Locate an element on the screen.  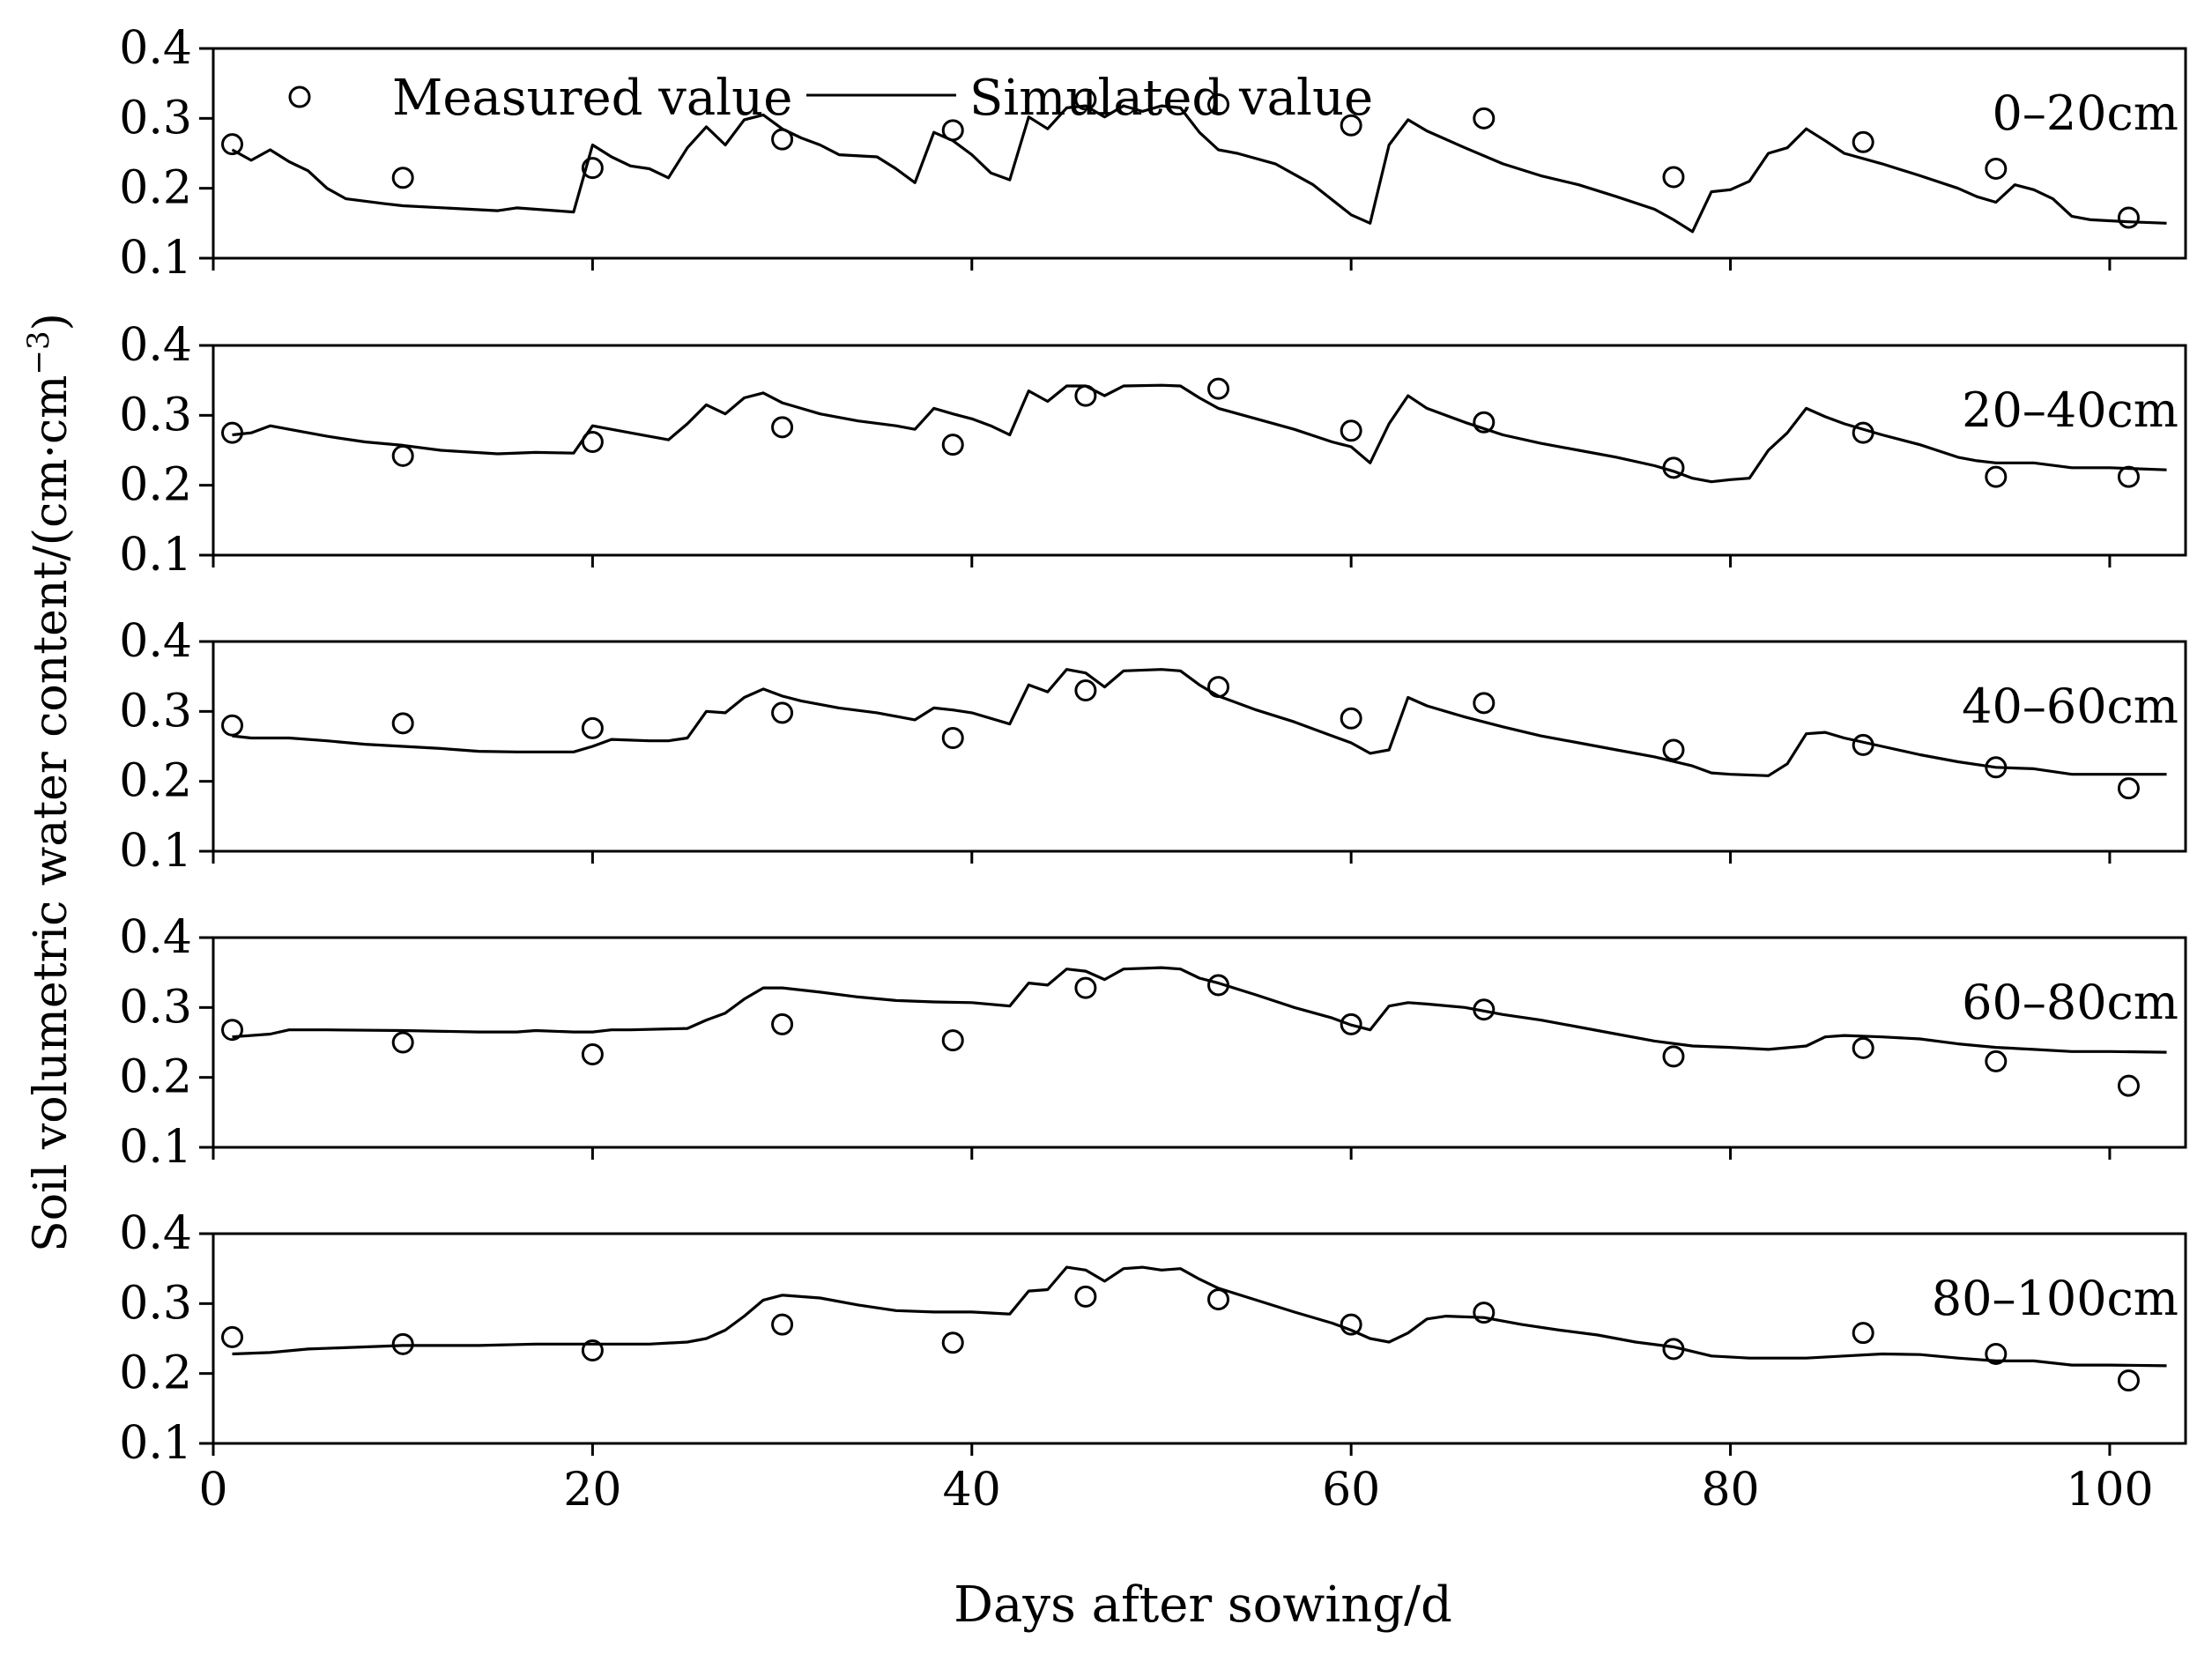
panel-3: 0.1 0.2 0.3 0.4 40–60cm is located at coordinates (1153, 746).